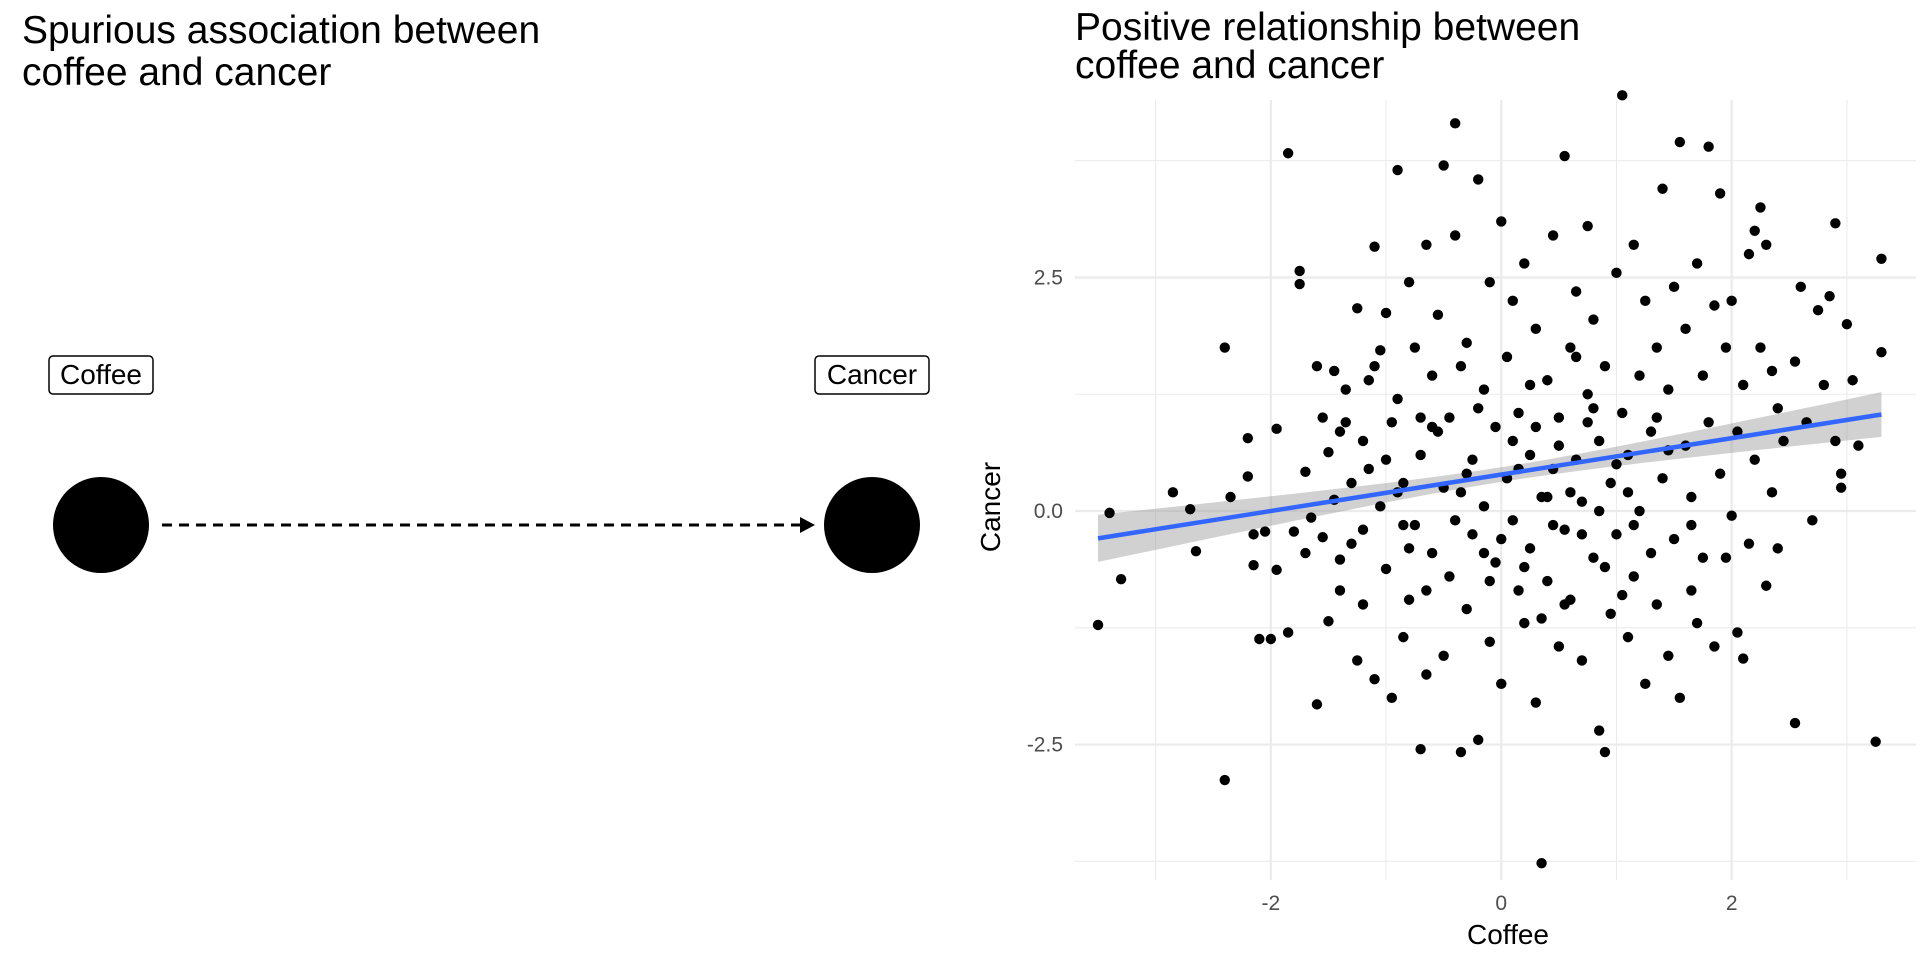 Image resolution: width=1920 pixels, height=960 pixels. Describe the element at coordinates (176, 72) in the screenshot. I see `dag-title-line2: coffee and cancer` at that location.